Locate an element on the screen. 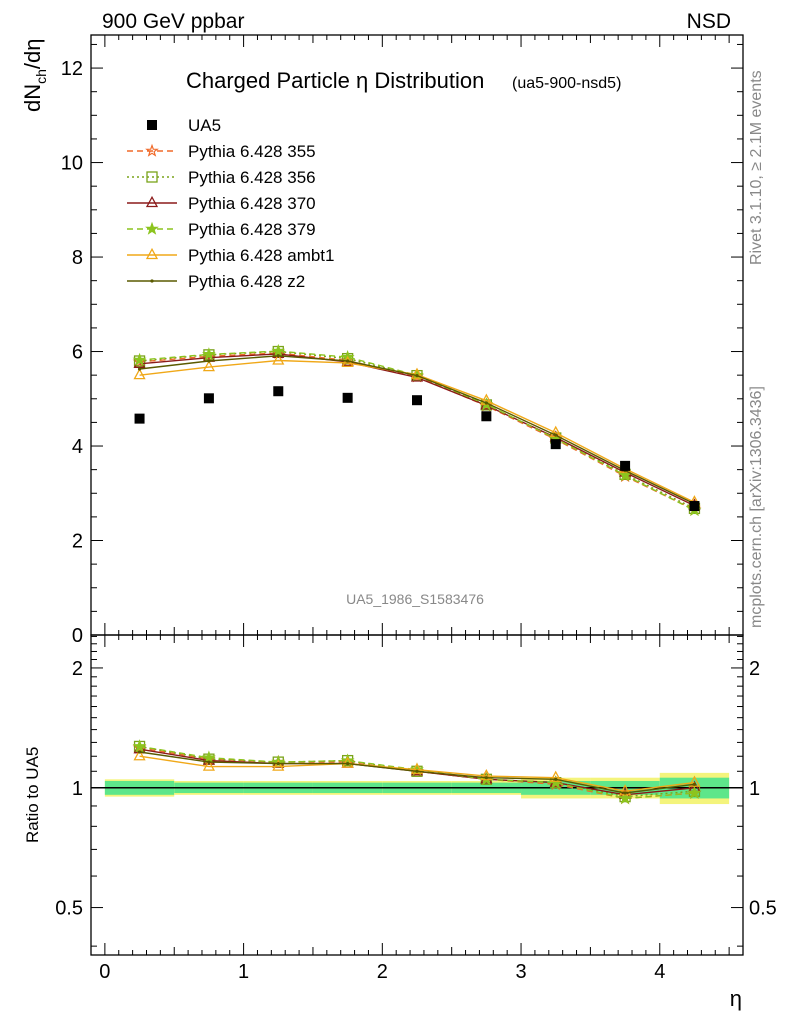  legend-entry: Pythia 6.428 370 is located at coordinates (221, 203).